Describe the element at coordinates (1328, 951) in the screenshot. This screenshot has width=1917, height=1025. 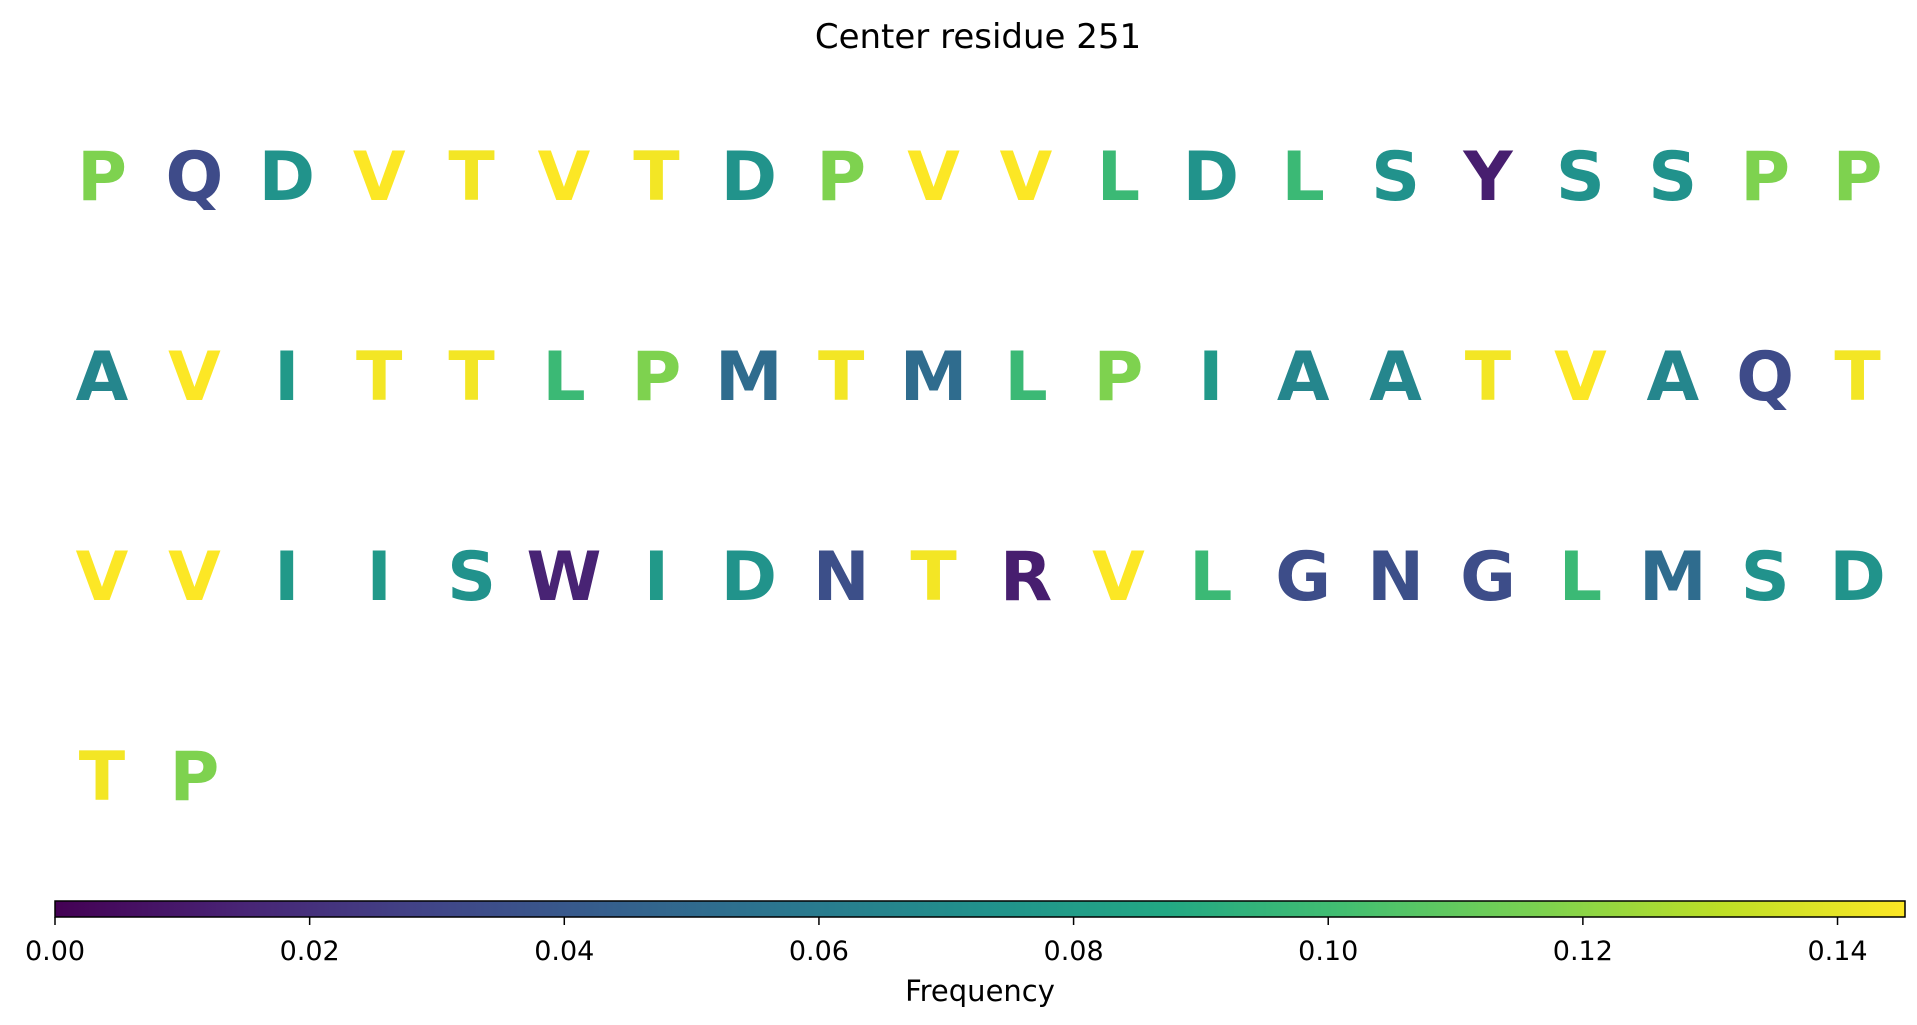
I see `colorbar-tick-label: 0.10` at that location.